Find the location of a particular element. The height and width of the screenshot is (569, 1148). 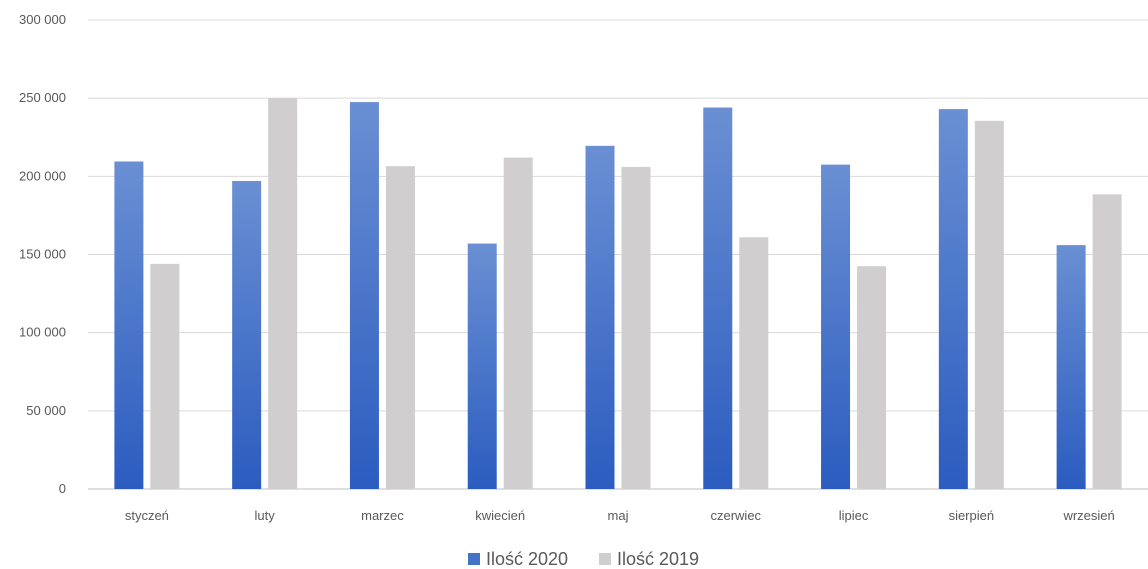

y-tick-label: 50 000 is located at coordinates (46, 410).